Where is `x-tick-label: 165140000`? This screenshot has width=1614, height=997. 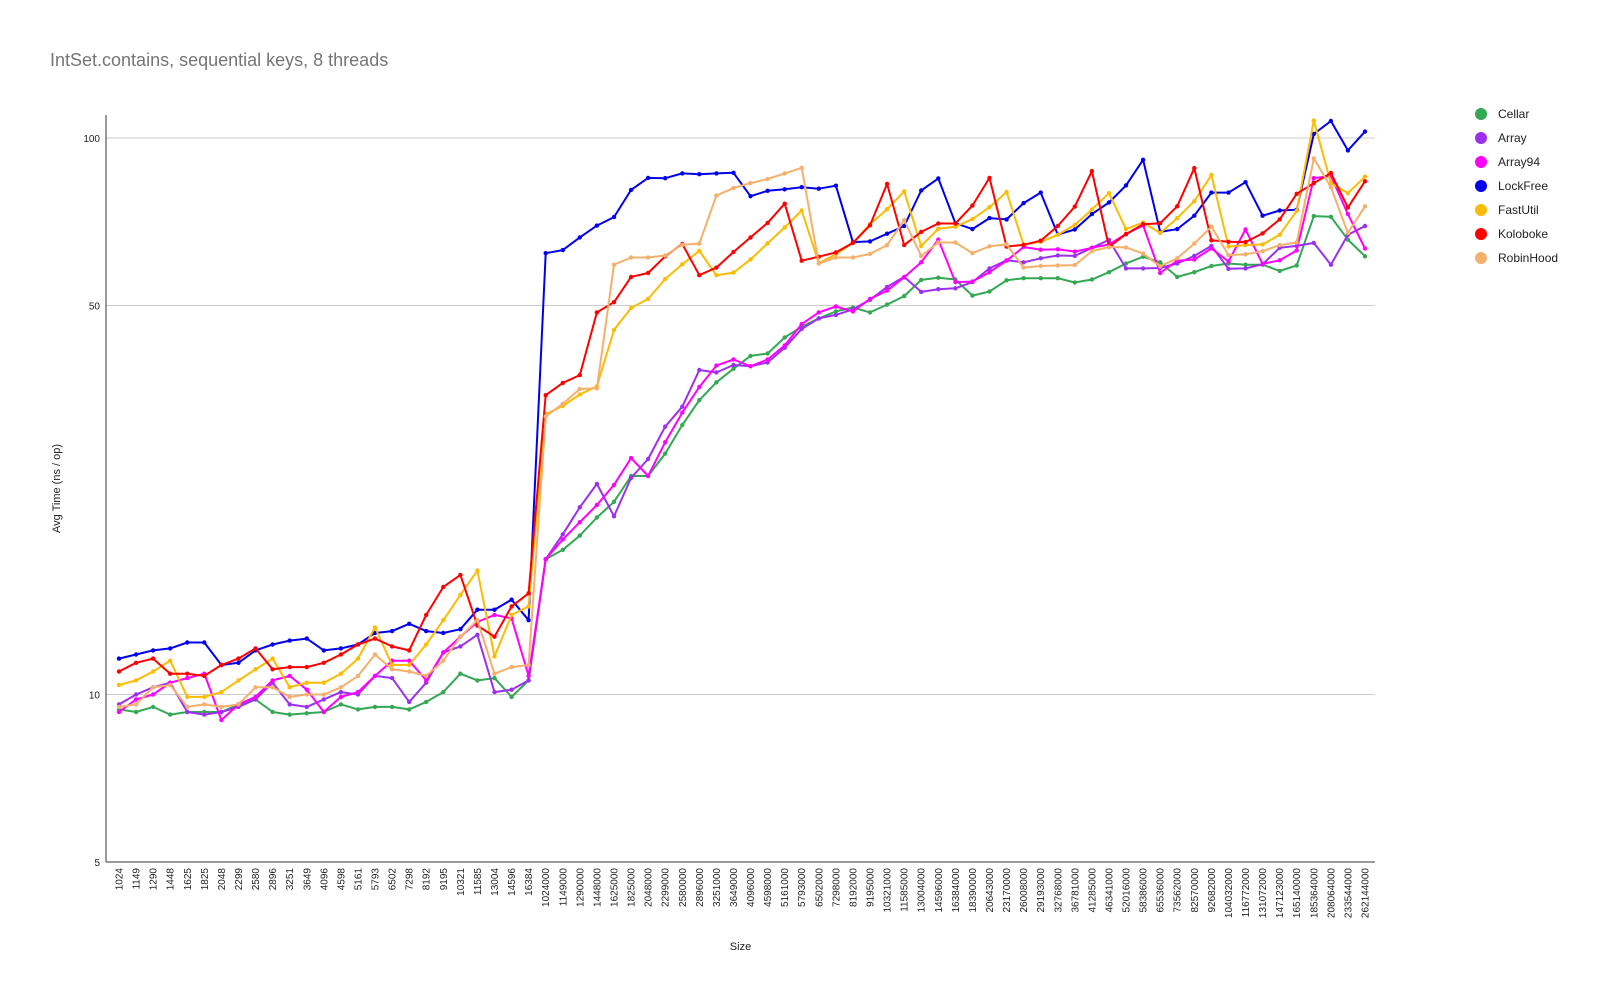 x-tick-label: 165140000 is located at coordinates (1297, 893).